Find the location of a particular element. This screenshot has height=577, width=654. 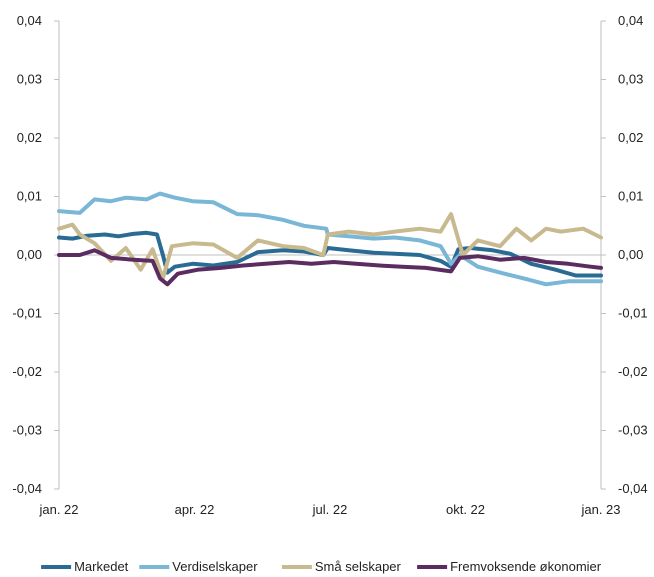

y-tick-label-left: -0,04 is located at coordinates (27, 488).